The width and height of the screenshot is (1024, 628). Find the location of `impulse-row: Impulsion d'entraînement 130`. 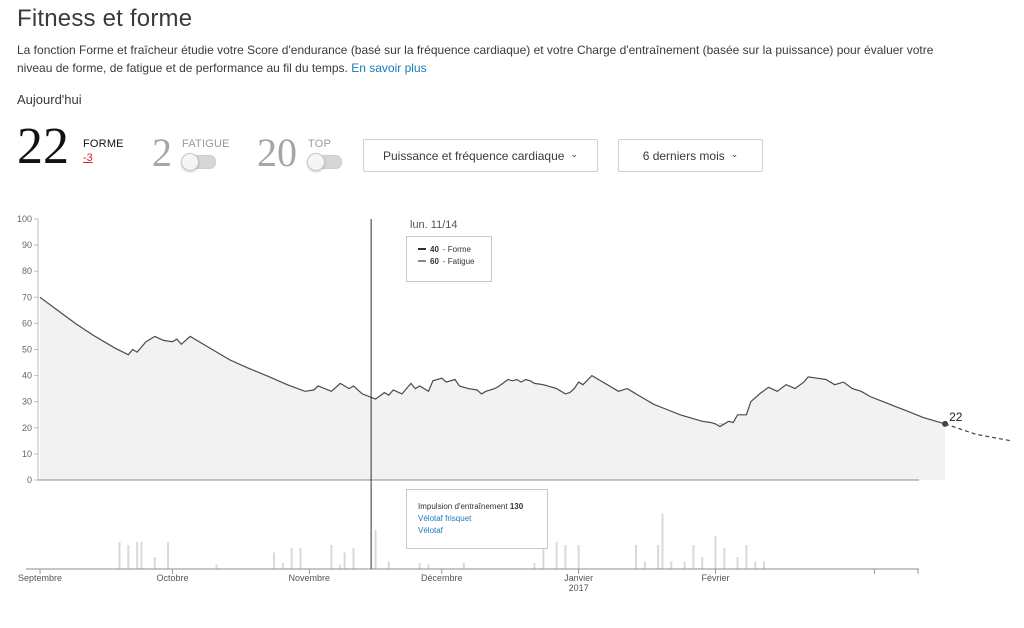

impulse-row: Impulsion d'entraînement 130 is located at coordinates (482, 507).